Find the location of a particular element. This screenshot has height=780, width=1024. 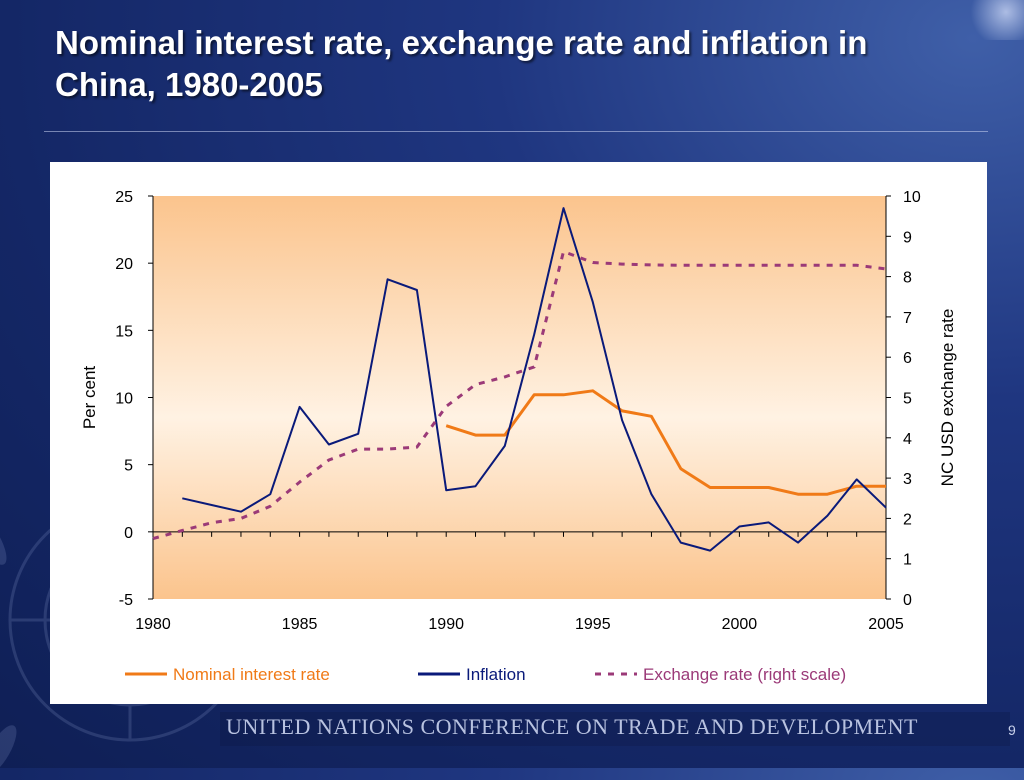

x-tick-label: 1995 is located at coordinates (593, 624).